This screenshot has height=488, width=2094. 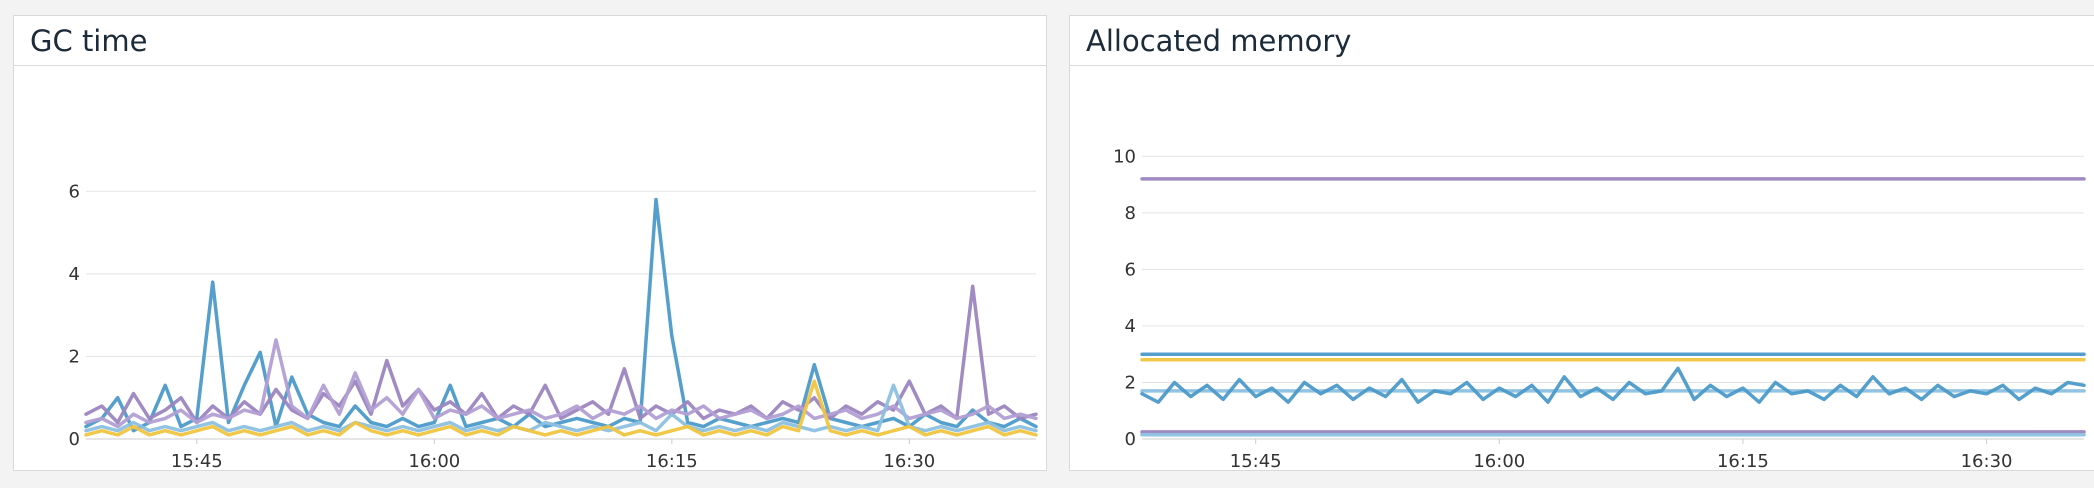 I want to click on y-tick-label: 8, so click(x=1130, y=213).